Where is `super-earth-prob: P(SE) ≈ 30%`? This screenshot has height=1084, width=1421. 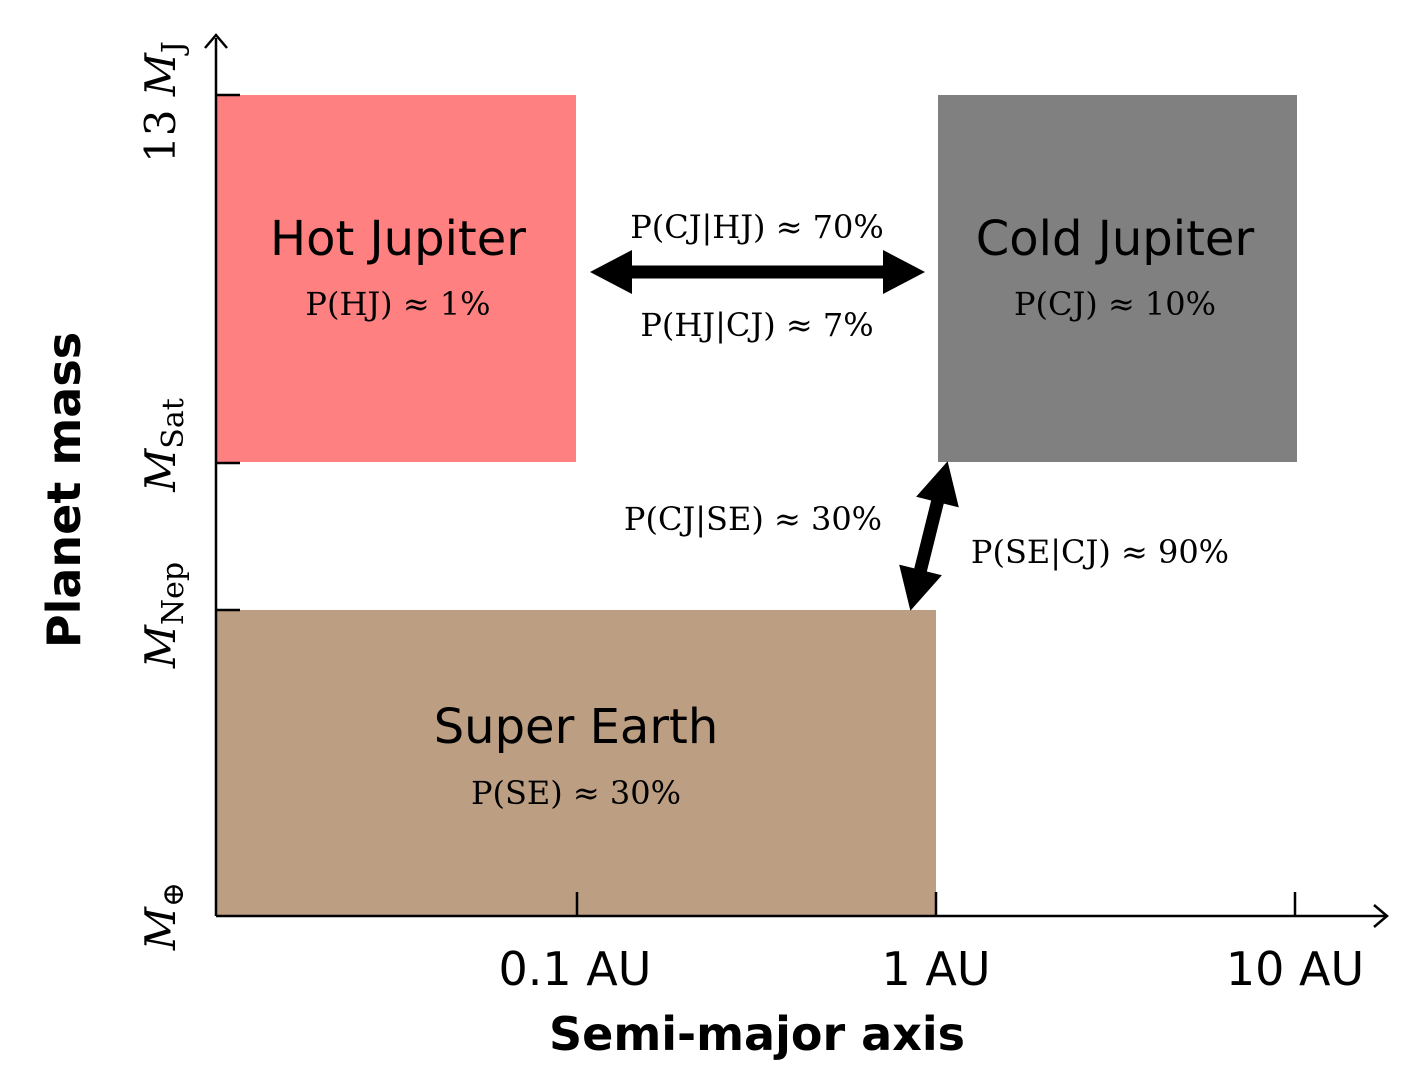 super-earth-prob: P(SE) ≈ 30% is located at coordinates (576, 793).